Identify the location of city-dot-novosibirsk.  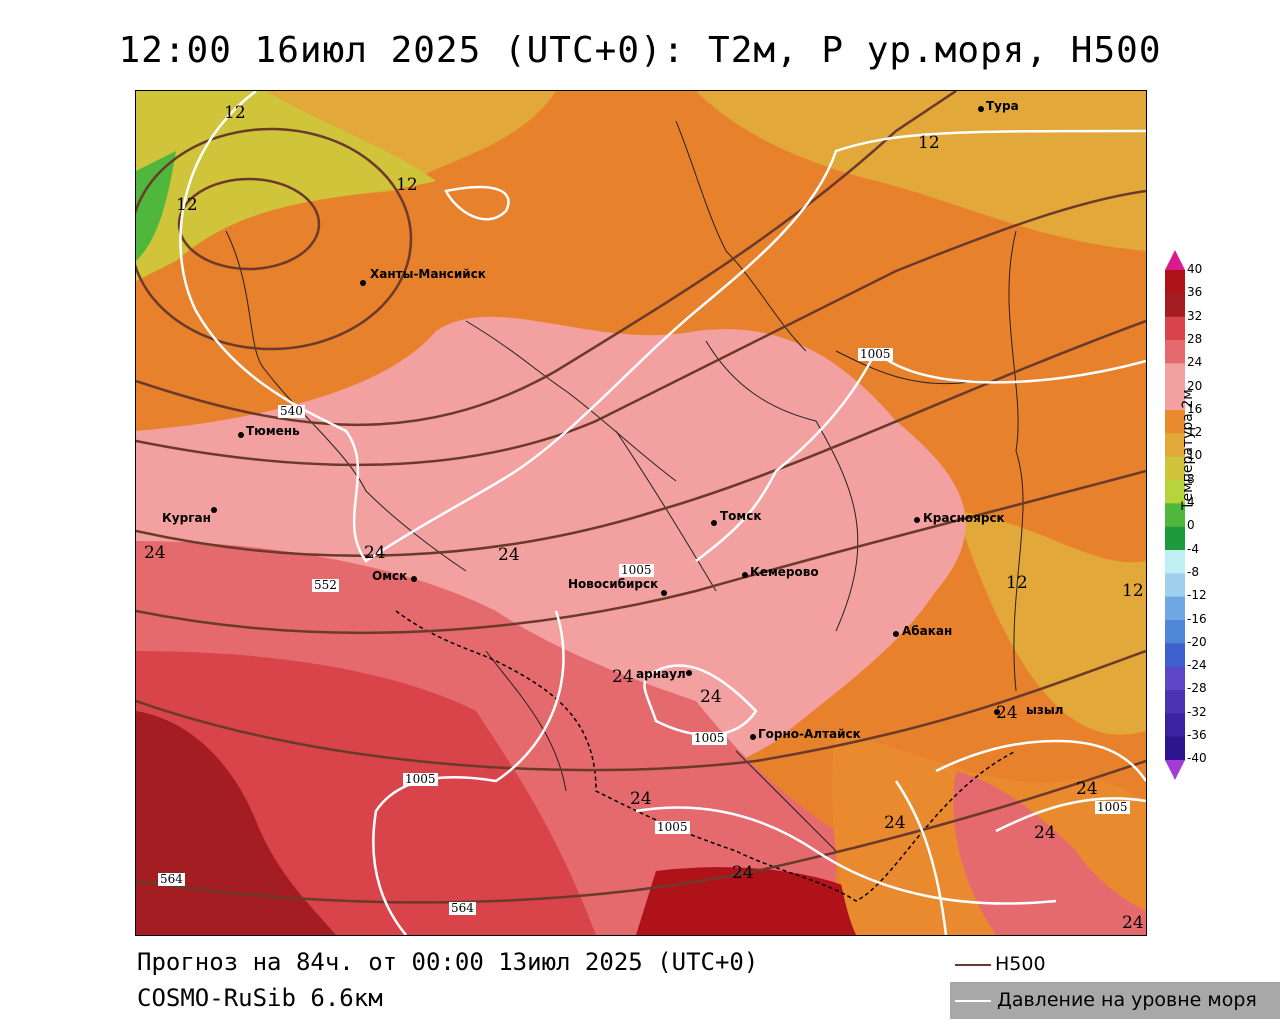
(664, 593).